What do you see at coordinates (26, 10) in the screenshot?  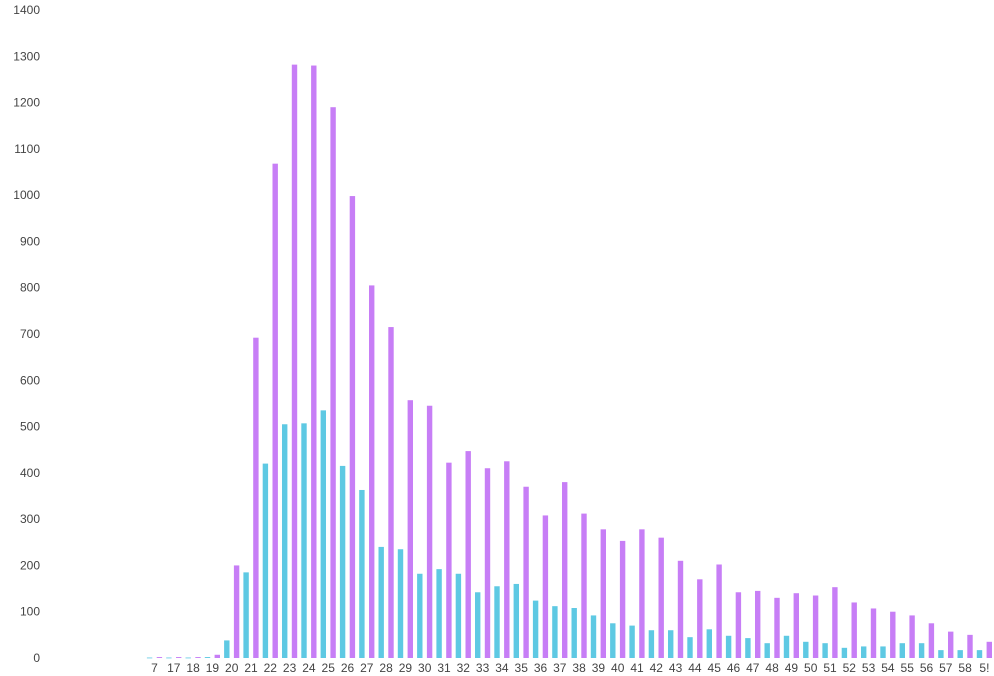 I see `y-tick-label: 1400` at bounding box center [26, 10].